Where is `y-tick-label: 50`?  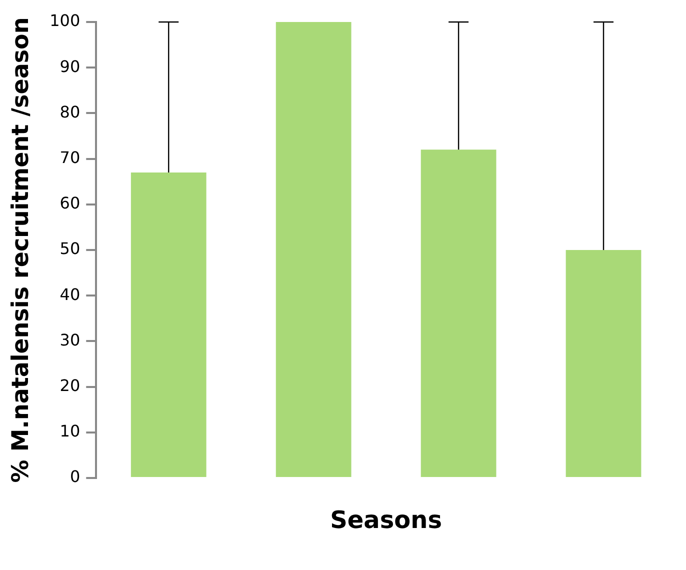
y-tick-label: 50 is located at coordinates (70, 248).